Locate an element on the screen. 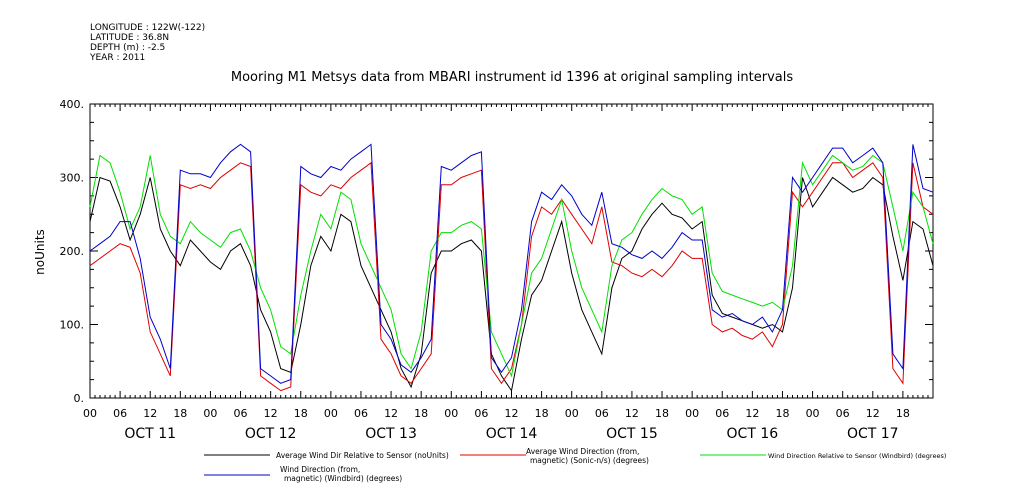  day-label: OCT 11 is located at coordinates (150, 434).